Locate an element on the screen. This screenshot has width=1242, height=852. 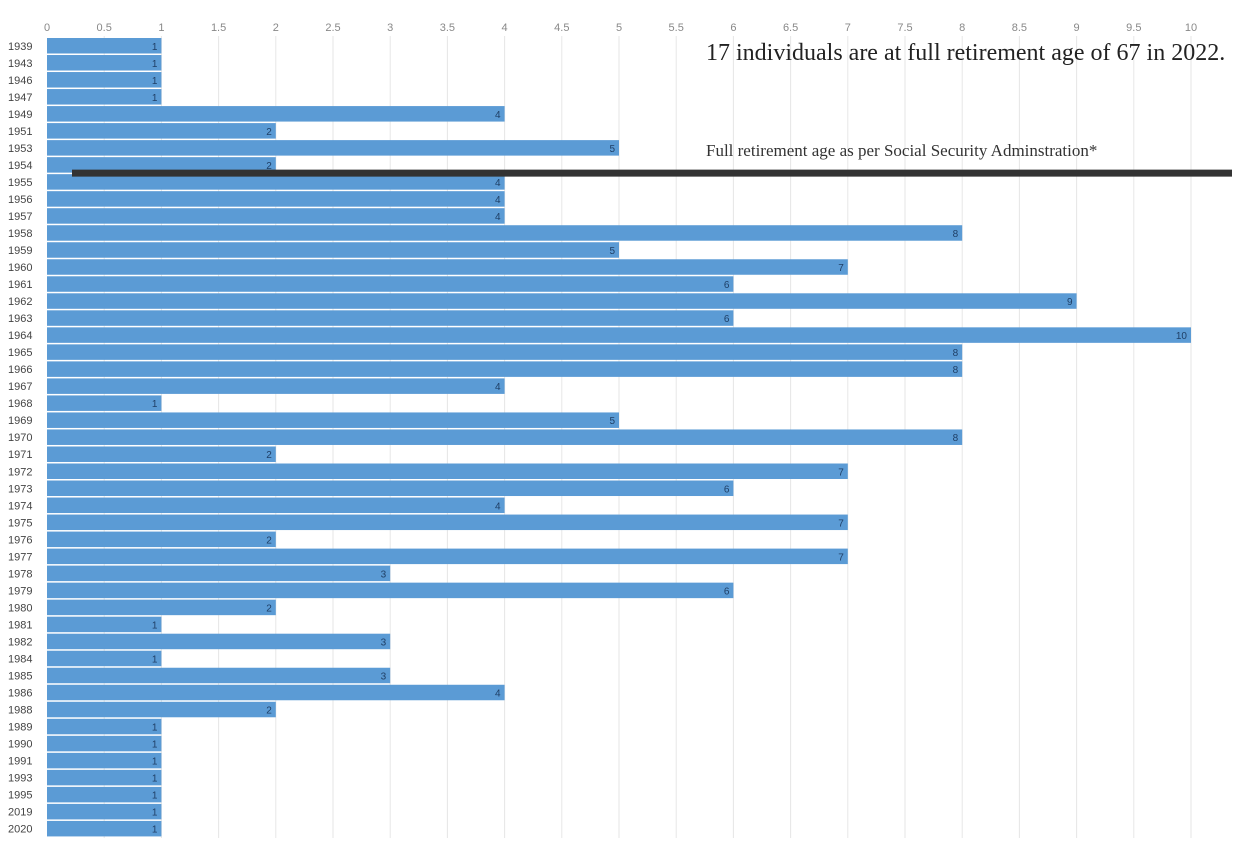
x-tick-label: 6 is located at coordinates (733, 28).